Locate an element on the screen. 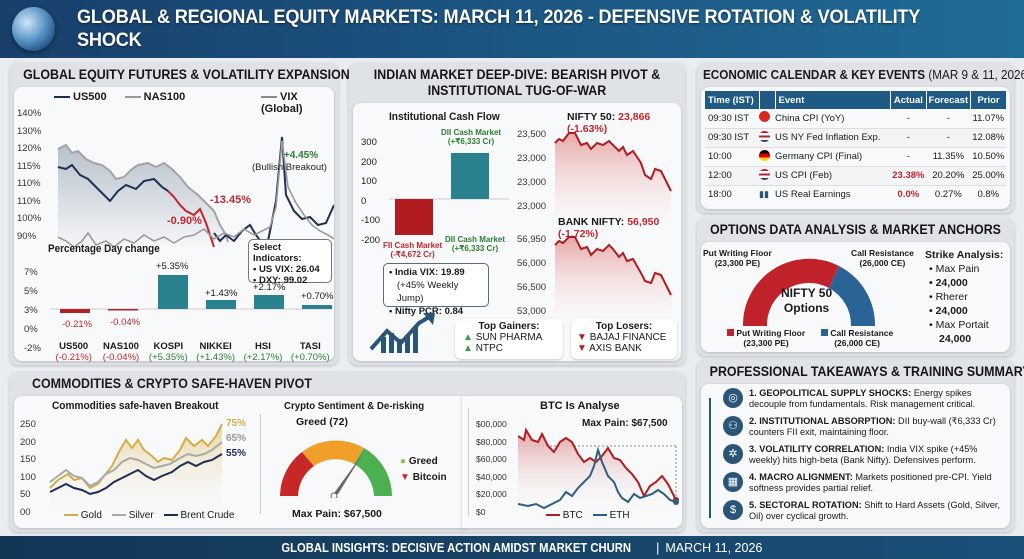 Image resolution: width=1024 pixels, height=559 pixels. network-icon: ✲ is located at coordinates (733, 454).